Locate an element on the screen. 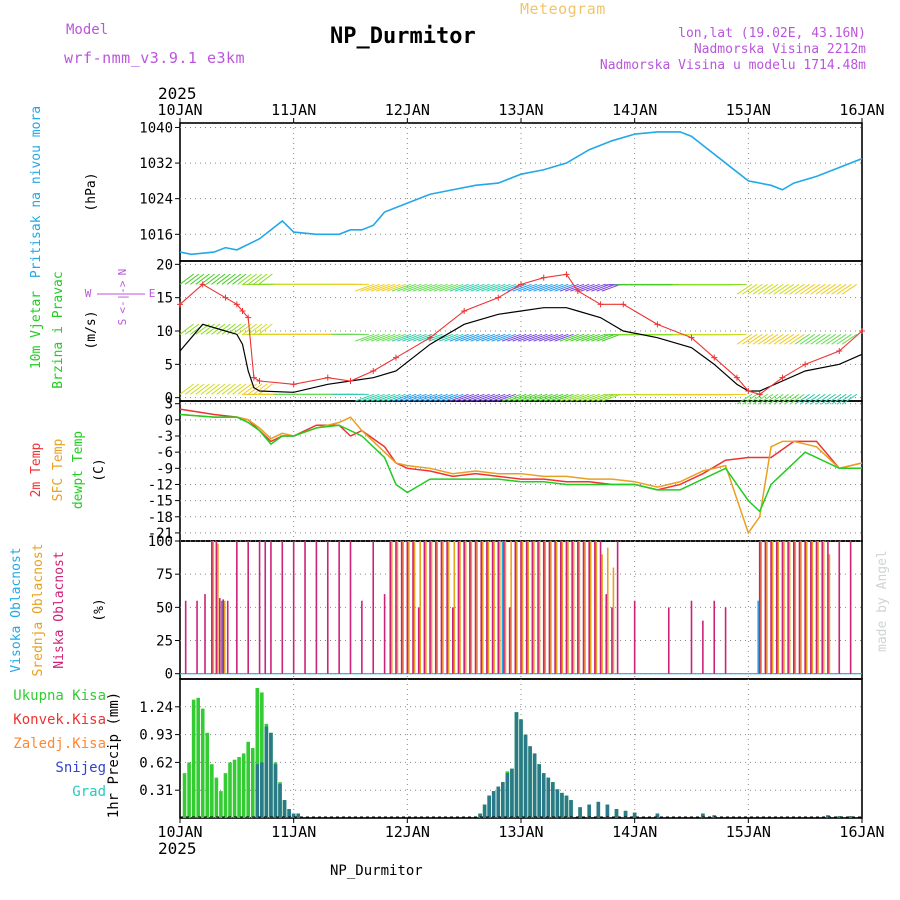 Image resolution: width=900 pixels, height=900 pixels. axis-label: SFC Temp is located at coordinates (58, 470).